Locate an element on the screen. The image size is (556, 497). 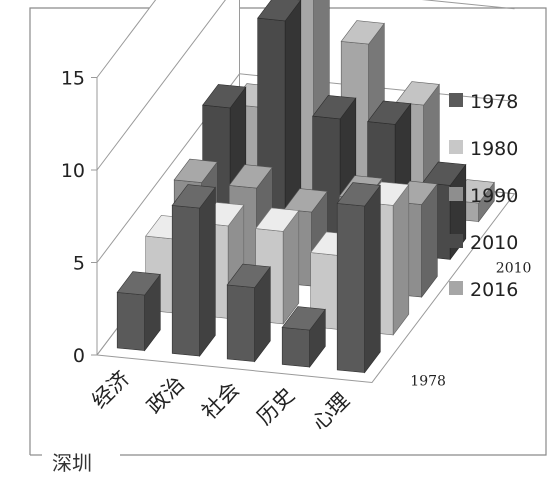
depth-tick-label: 1978 is located at coordinates (428, 382).